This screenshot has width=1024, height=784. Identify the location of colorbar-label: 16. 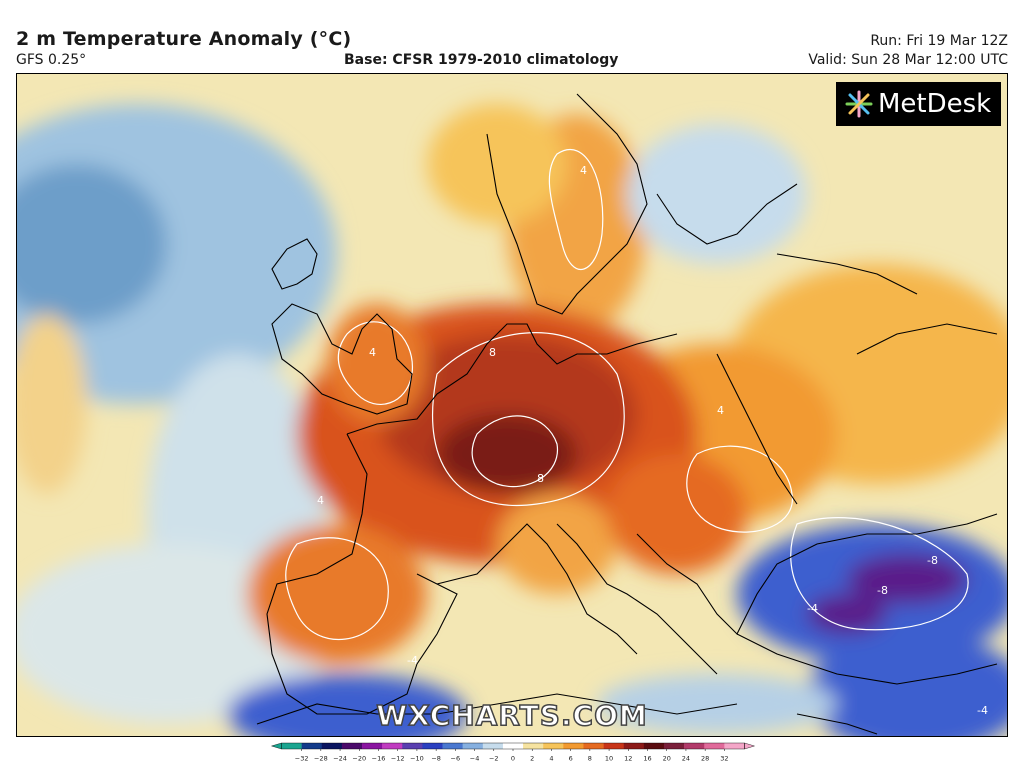
(647, 759).